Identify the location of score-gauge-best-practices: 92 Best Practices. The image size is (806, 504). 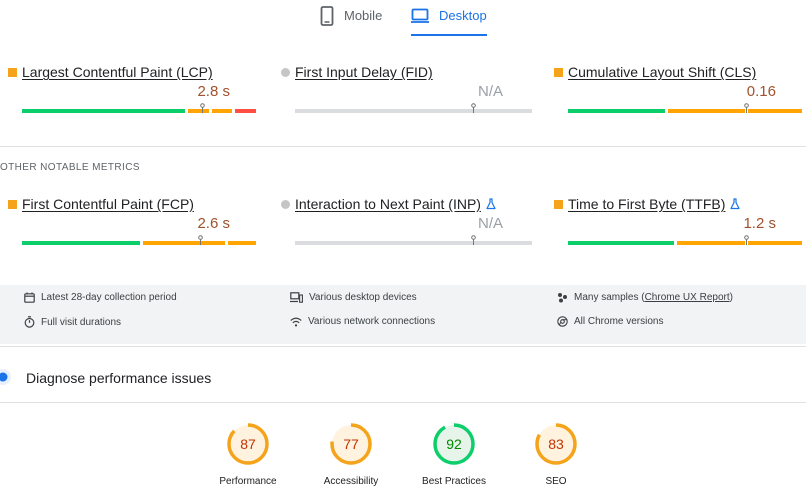
(454, 454).